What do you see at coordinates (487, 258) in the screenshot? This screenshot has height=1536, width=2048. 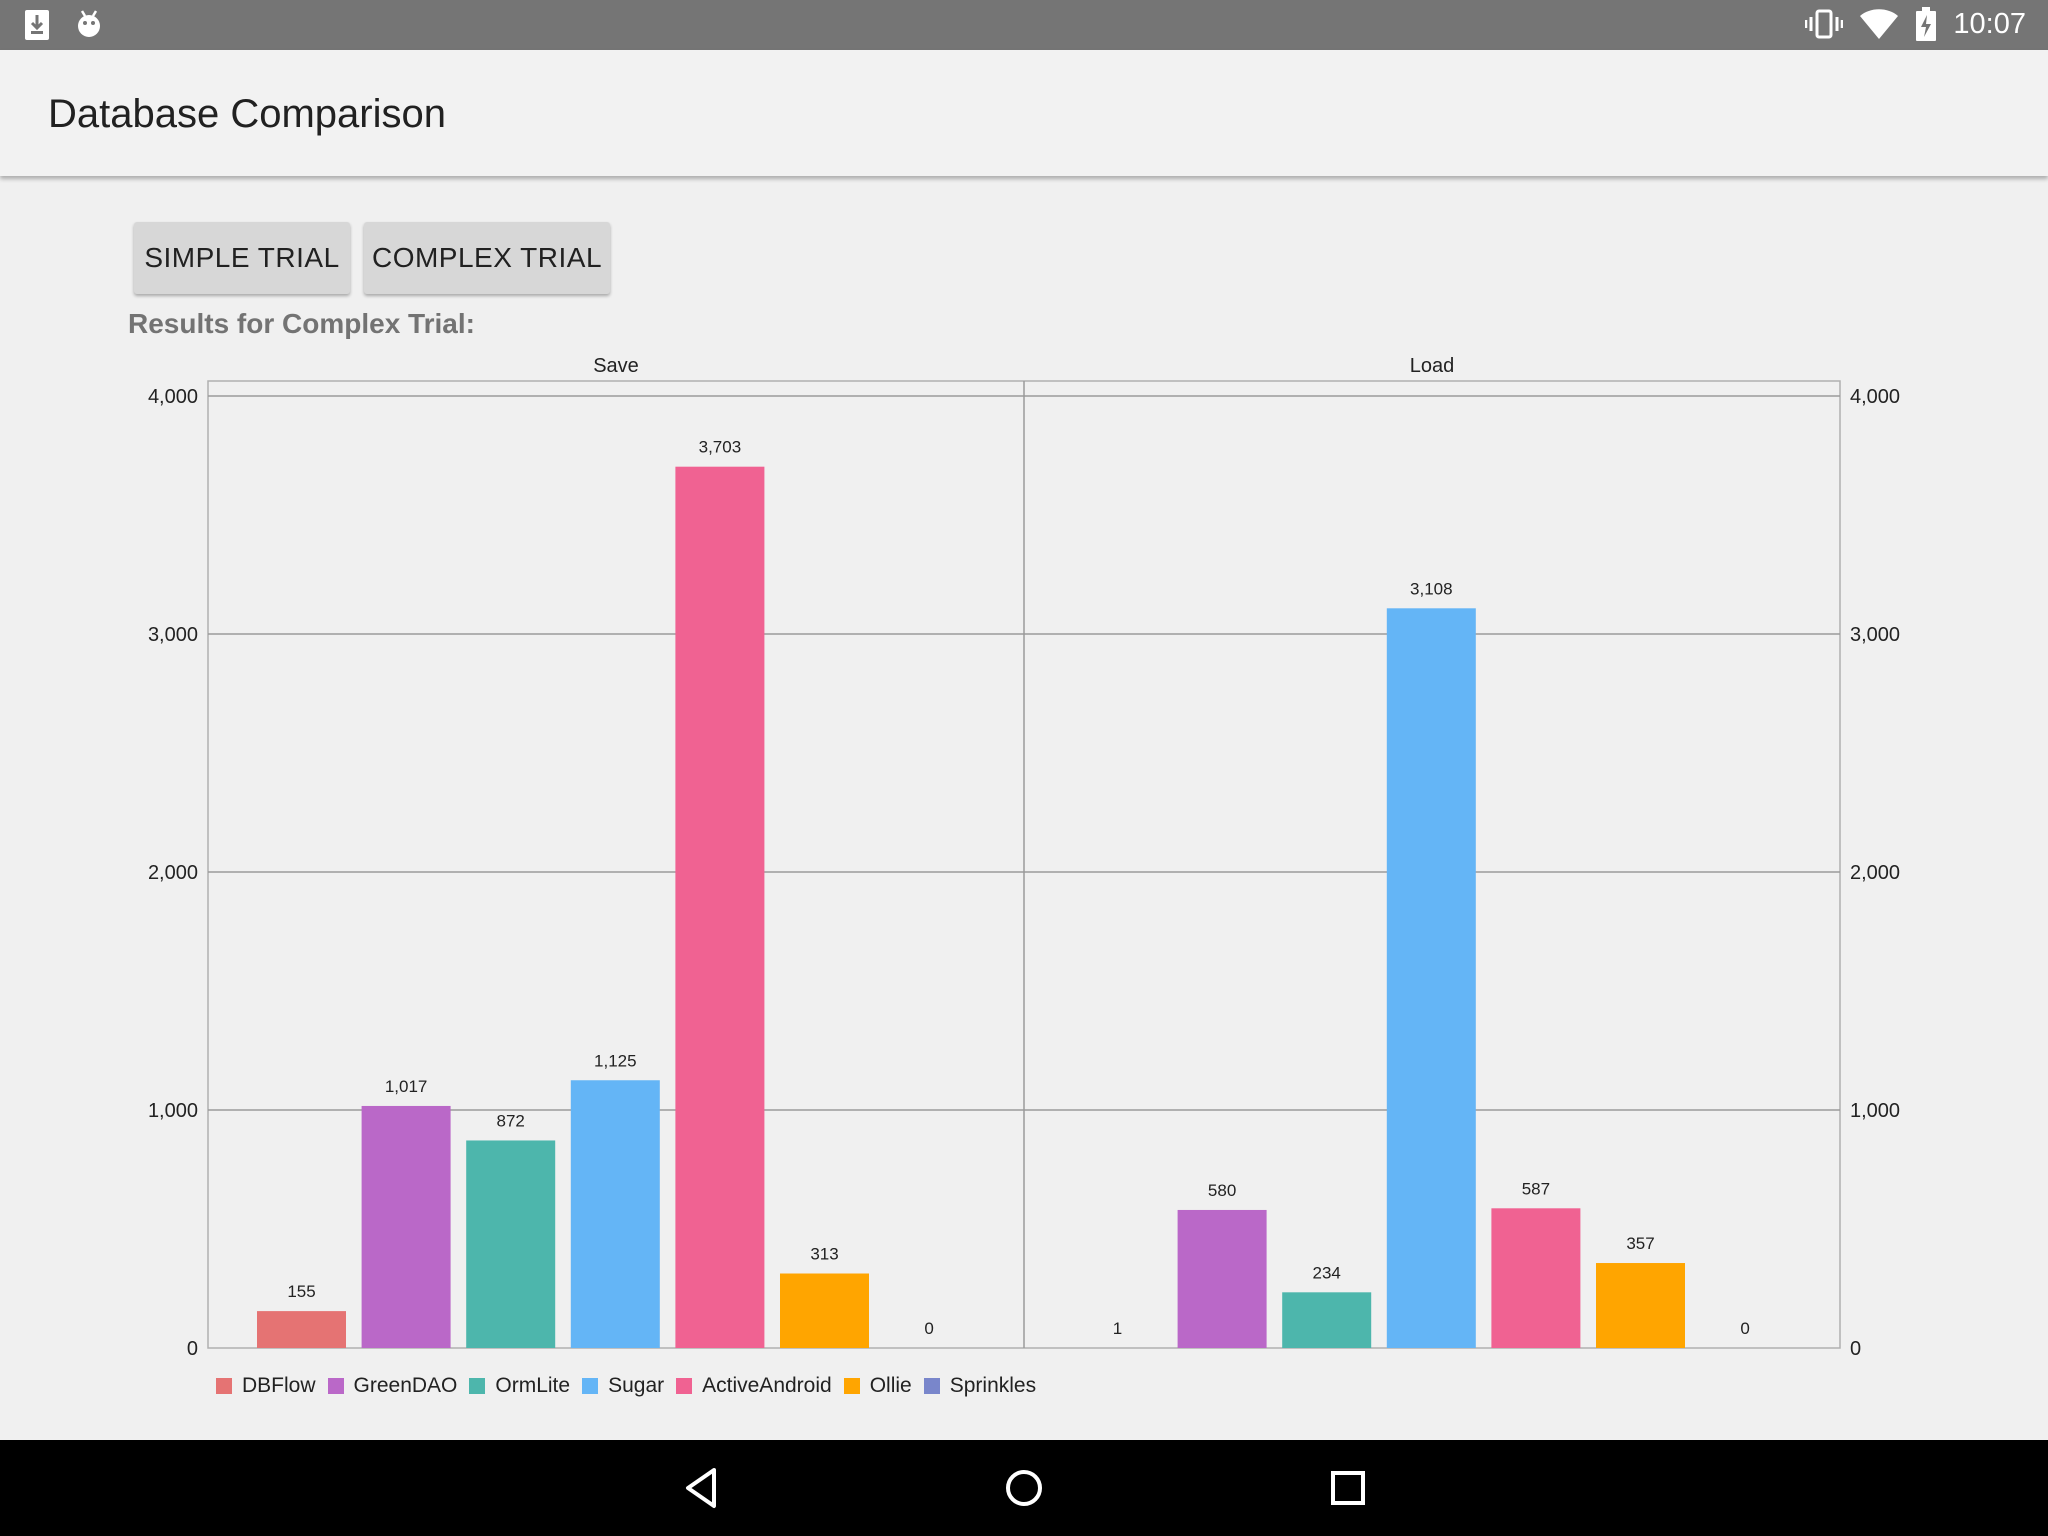 I see `complex-trial-button: COMPLEX TRIAL` at bounding box center [487, 258].